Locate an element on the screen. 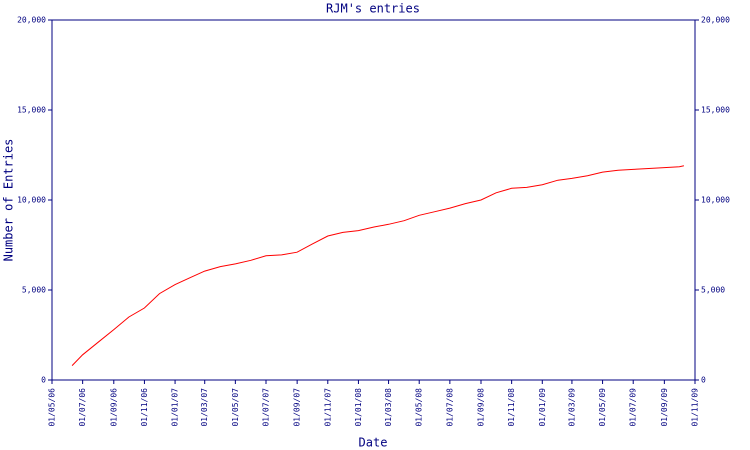 The image size is (750, 450). x-tick-label: 01/07/07 is located at coordinates (265, 407).